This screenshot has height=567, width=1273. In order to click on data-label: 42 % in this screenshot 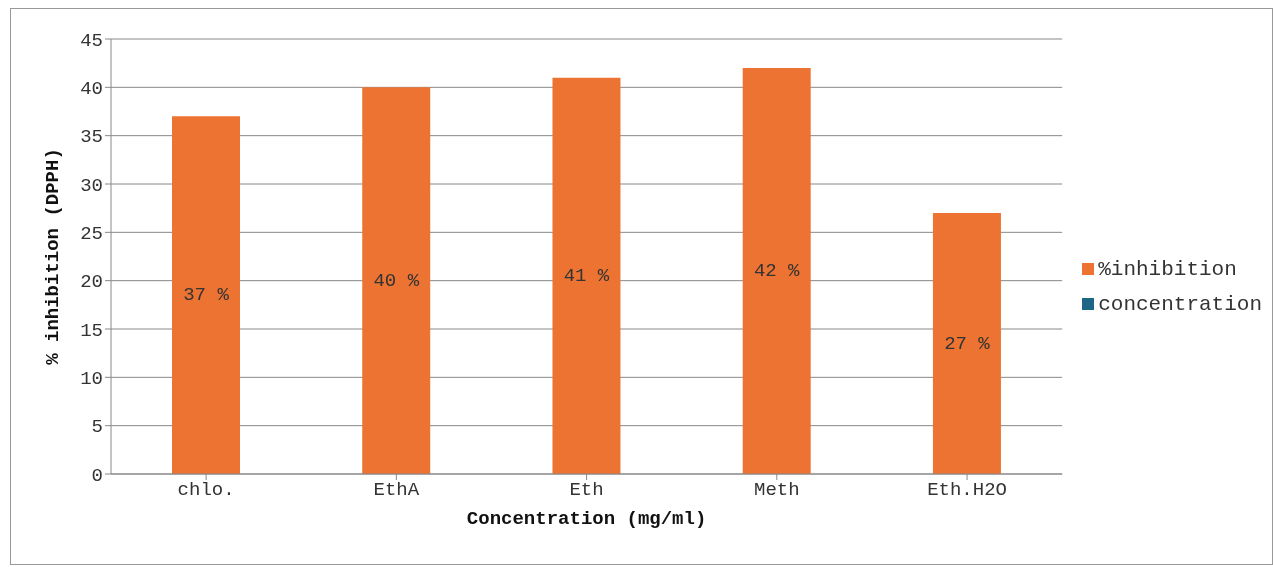, I will do `click(777, 271)`.